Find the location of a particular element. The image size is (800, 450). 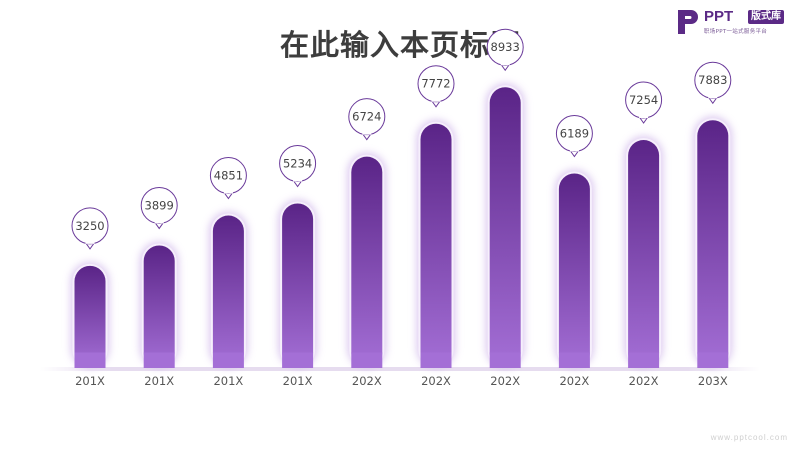

data-label: 5234 is located at coordinates (297, 164).